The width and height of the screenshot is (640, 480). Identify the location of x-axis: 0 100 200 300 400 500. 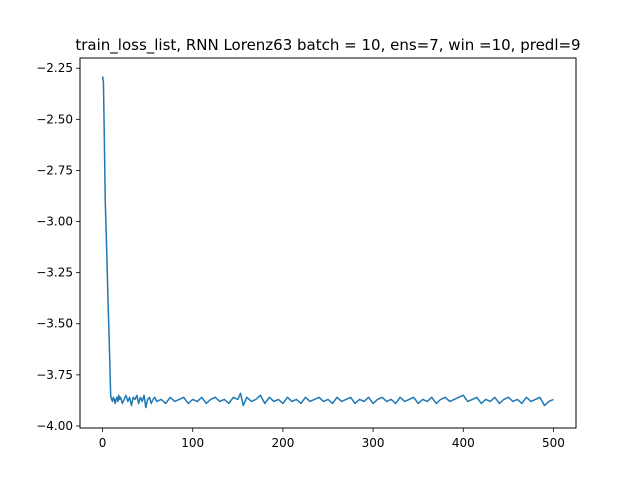
(332, 439).